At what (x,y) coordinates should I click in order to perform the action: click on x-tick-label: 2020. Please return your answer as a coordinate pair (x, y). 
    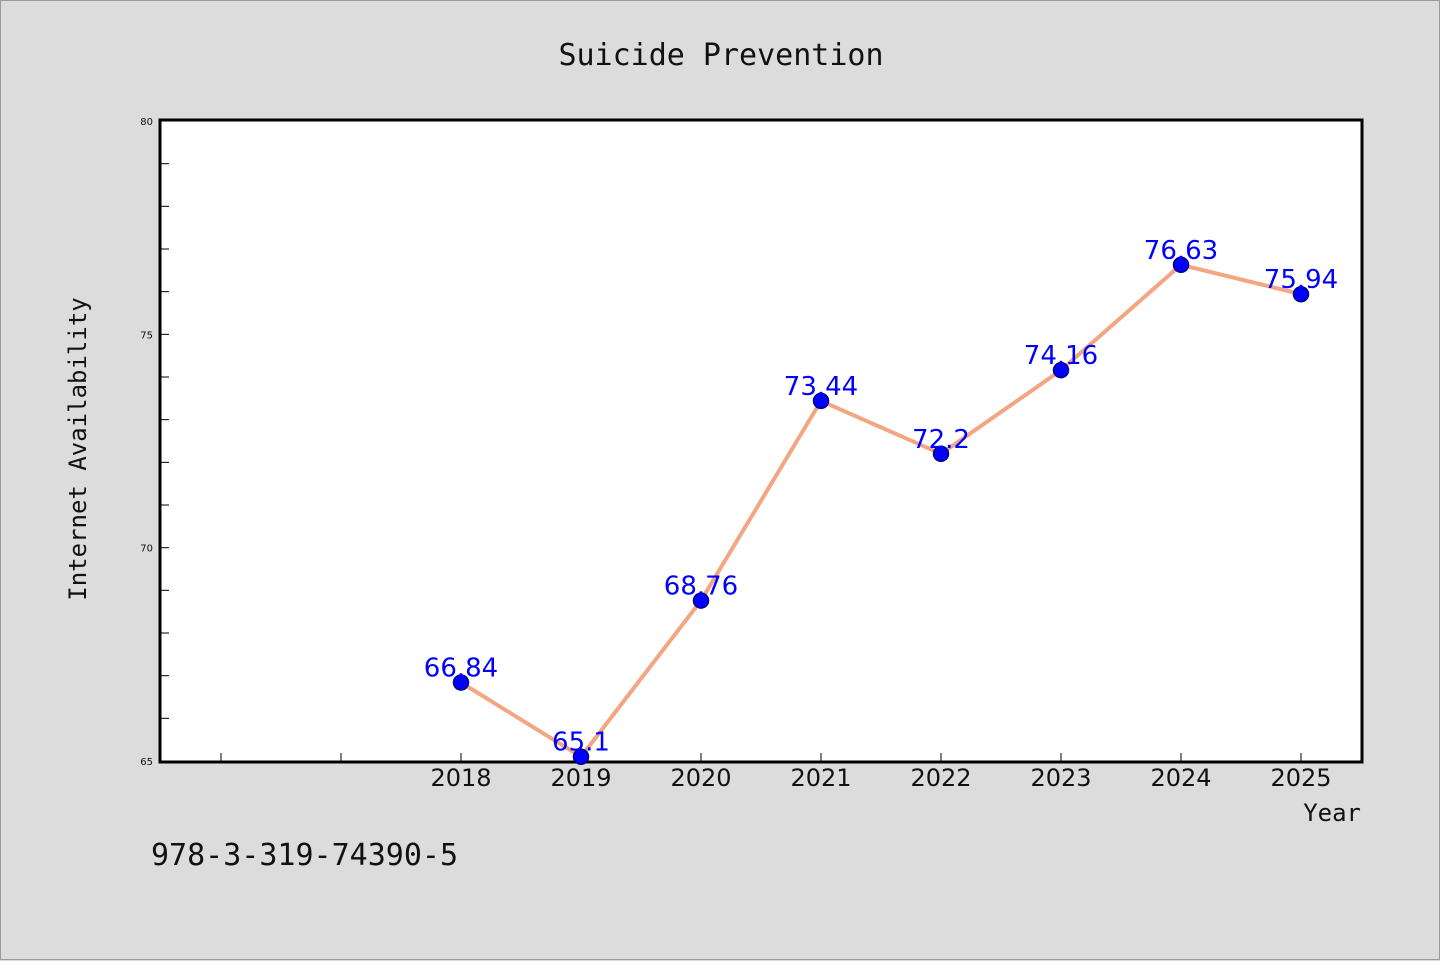
    Looking at the image, I should click on (700, 778).